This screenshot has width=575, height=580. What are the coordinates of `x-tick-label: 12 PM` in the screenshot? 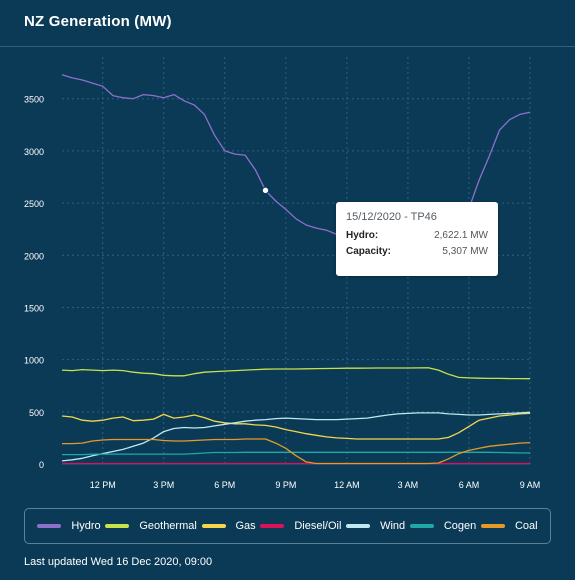 It's located at (103, 485).